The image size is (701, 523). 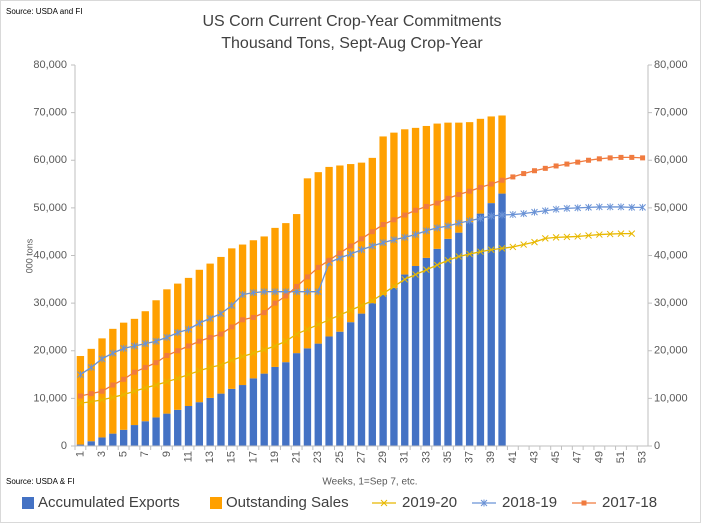 What do you see at coordinates (50, 351) in the screenshot?
I see `y-tick-label: 20,000` at bounding box center [50, 351].